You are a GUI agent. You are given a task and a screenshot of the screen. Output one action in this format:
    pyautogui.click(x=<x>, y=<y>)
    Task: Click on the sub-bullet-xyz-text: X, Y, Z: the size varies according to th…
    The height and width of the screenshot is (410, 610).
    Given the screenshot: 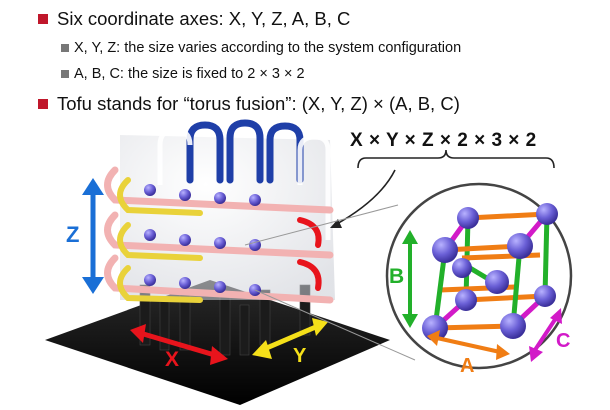 What is the action you would take?
    pyautogui.click(x=268, y=48)
    